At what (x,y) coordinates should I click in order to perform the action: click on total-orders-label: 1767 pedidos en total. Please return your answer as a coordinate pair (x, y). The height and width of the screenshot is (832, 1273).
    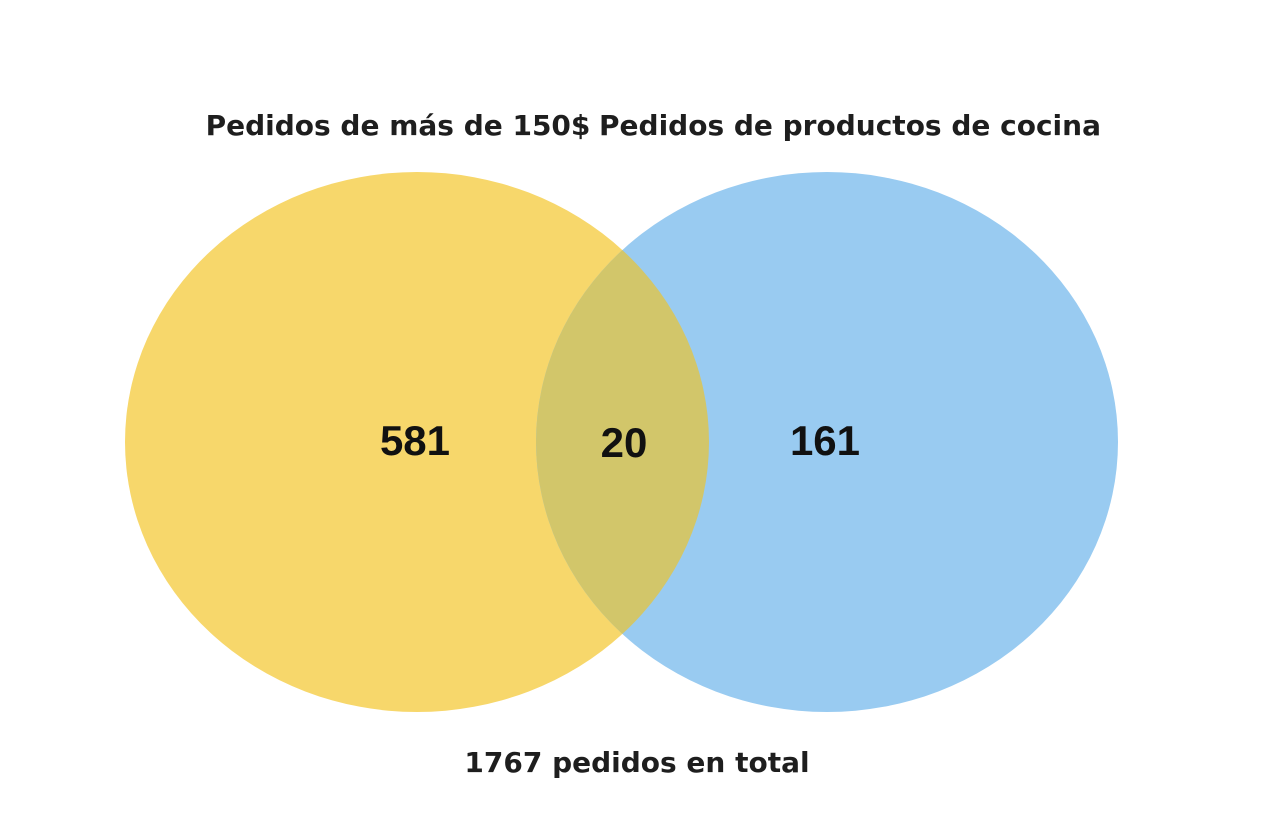
    Looking at the image, I should click on (636, 762).